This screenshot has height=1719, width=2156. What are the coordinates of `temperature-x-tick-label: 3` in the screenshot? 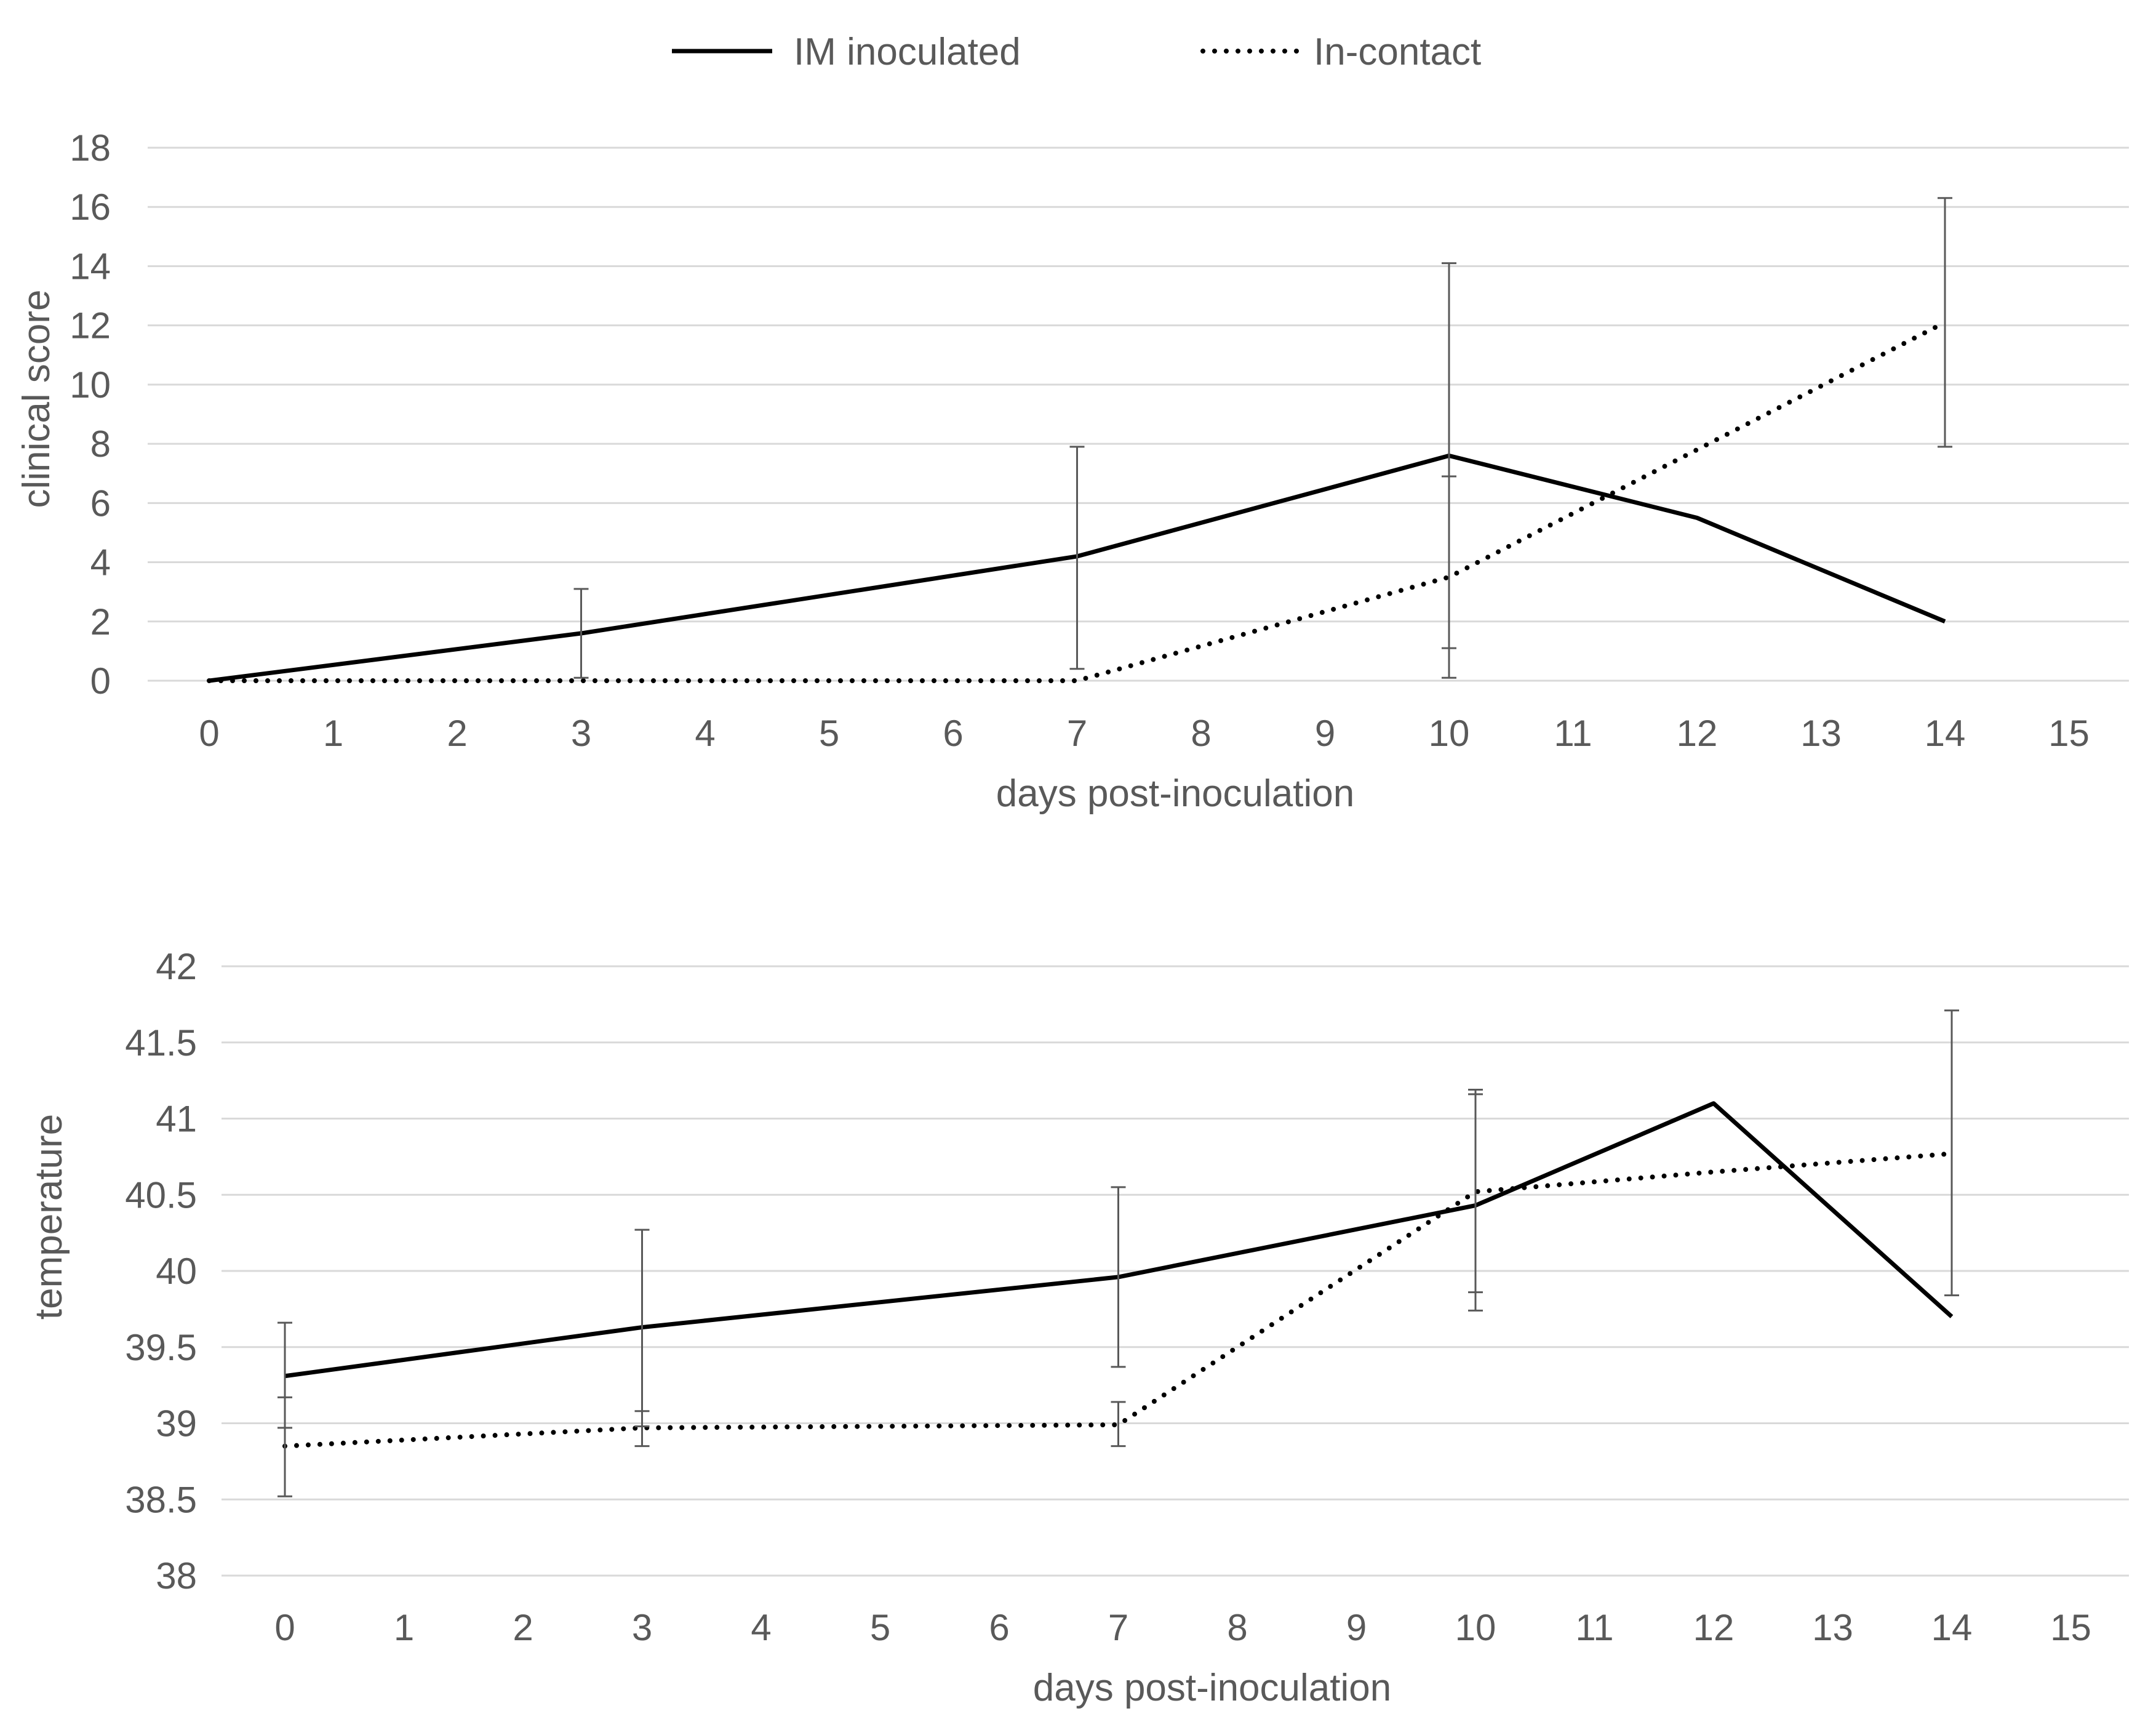 It's located at (642, 1627).